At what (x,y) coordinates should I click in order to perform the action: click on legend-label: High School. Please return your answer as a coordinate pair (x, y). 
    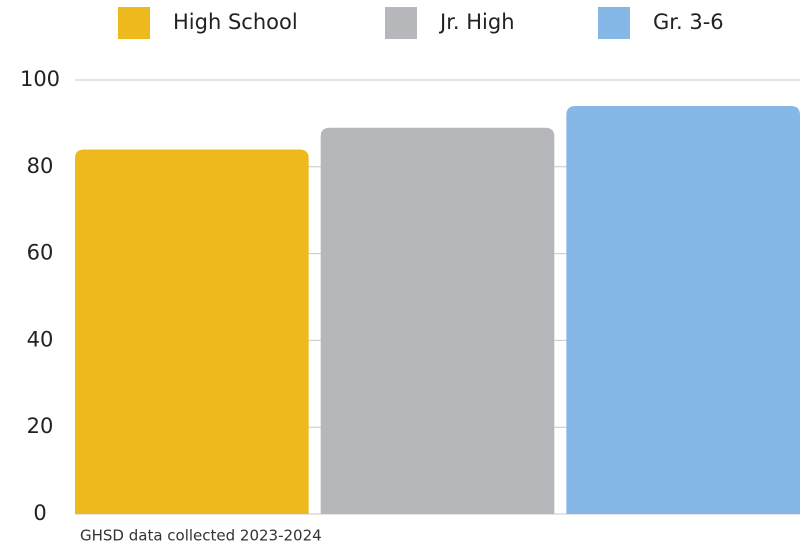
    Looking at the image, I should click on (235, 22).